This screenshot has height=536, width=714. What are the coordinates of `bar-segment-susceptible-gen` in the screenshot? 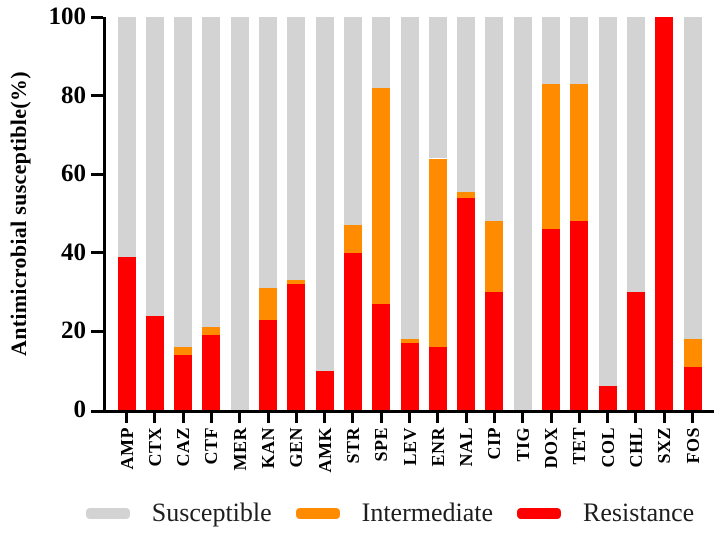 It's located at (296, 149).